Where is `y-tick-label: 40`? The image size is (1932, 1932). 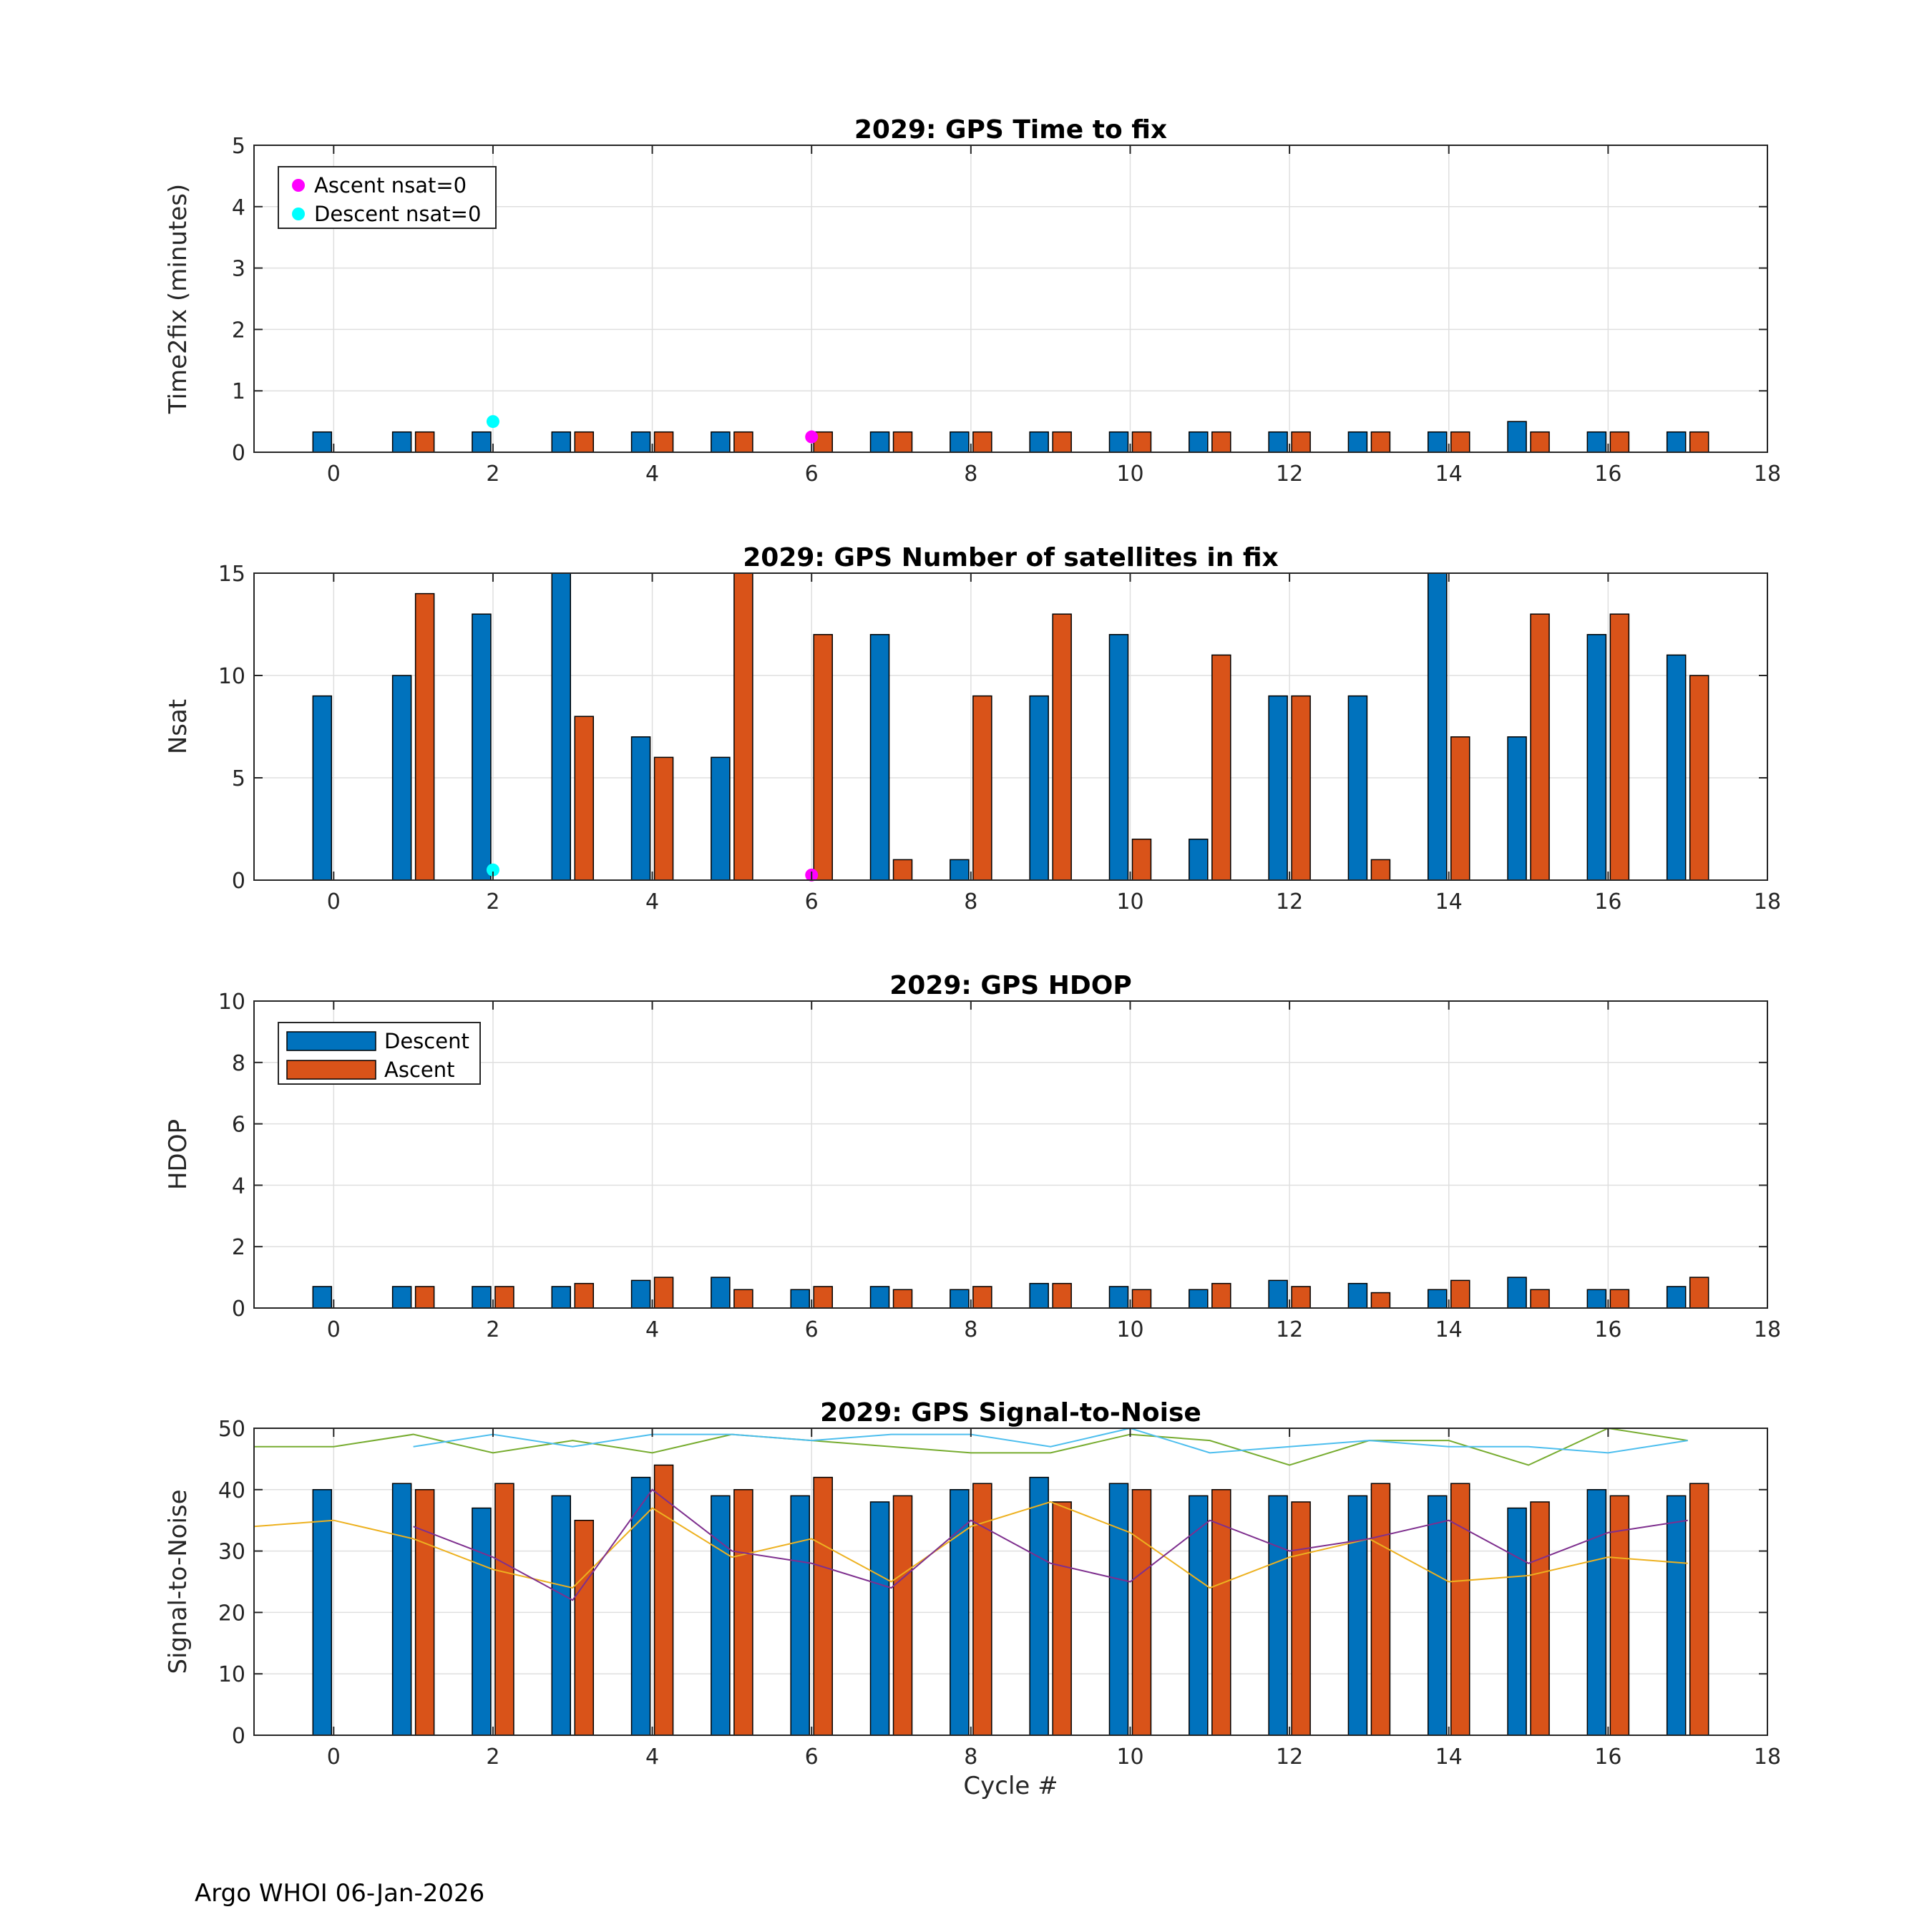 y-tick-label: 40 is located at coordinates (231, 1490).